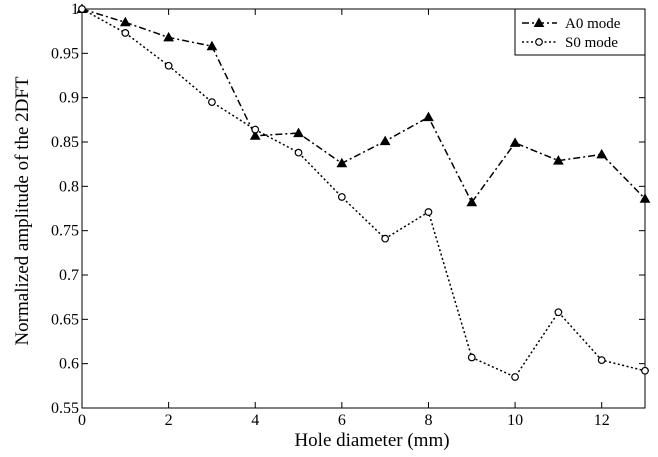 The height and width of the screenshot is (457, 658). I want to click on x-axis-title: Hole diameter (mm), so click(371, 440).